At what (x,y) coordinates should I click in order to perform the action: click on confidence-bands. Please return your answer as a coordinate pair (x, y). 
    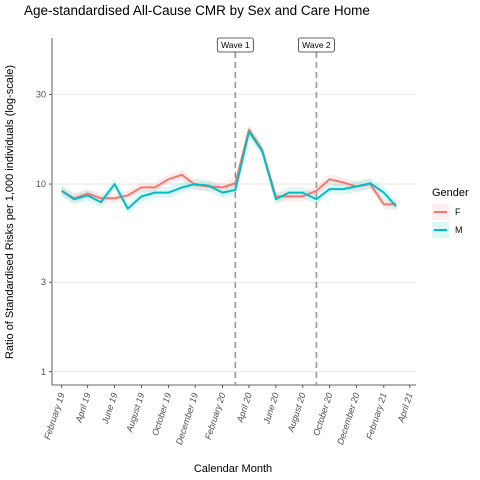
    Looking at the image, I should click on (229, 169).